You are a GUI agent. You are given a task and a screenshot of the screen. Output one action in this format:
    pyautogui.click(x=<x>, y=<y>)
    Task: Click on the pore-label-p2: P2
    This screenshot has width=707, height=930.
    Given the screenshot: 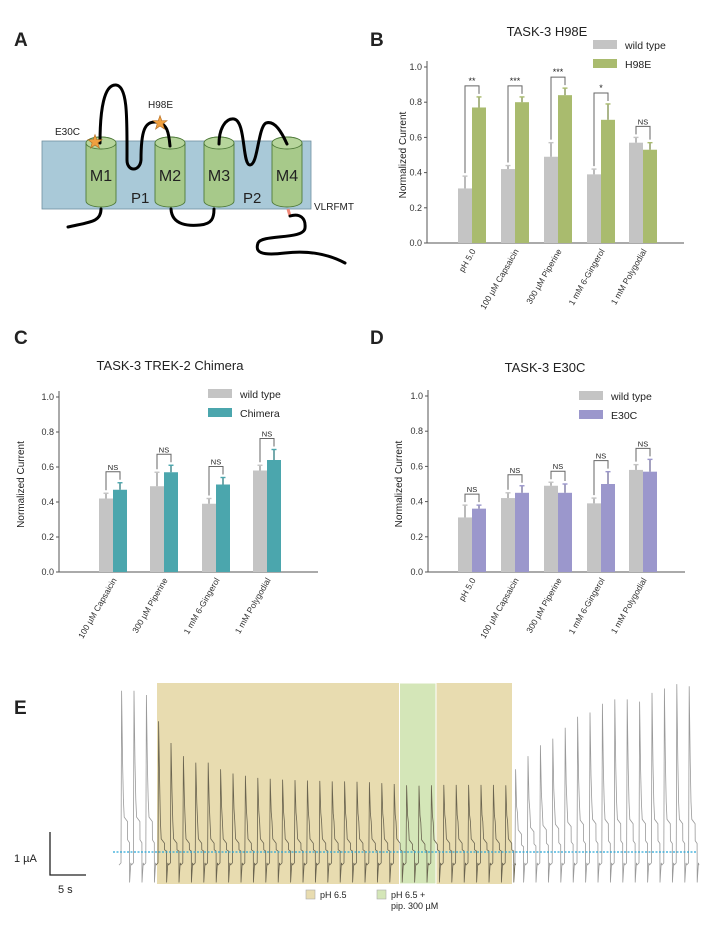 What is the action you would take?
    pyautogui.click(x=252, y=198)
    